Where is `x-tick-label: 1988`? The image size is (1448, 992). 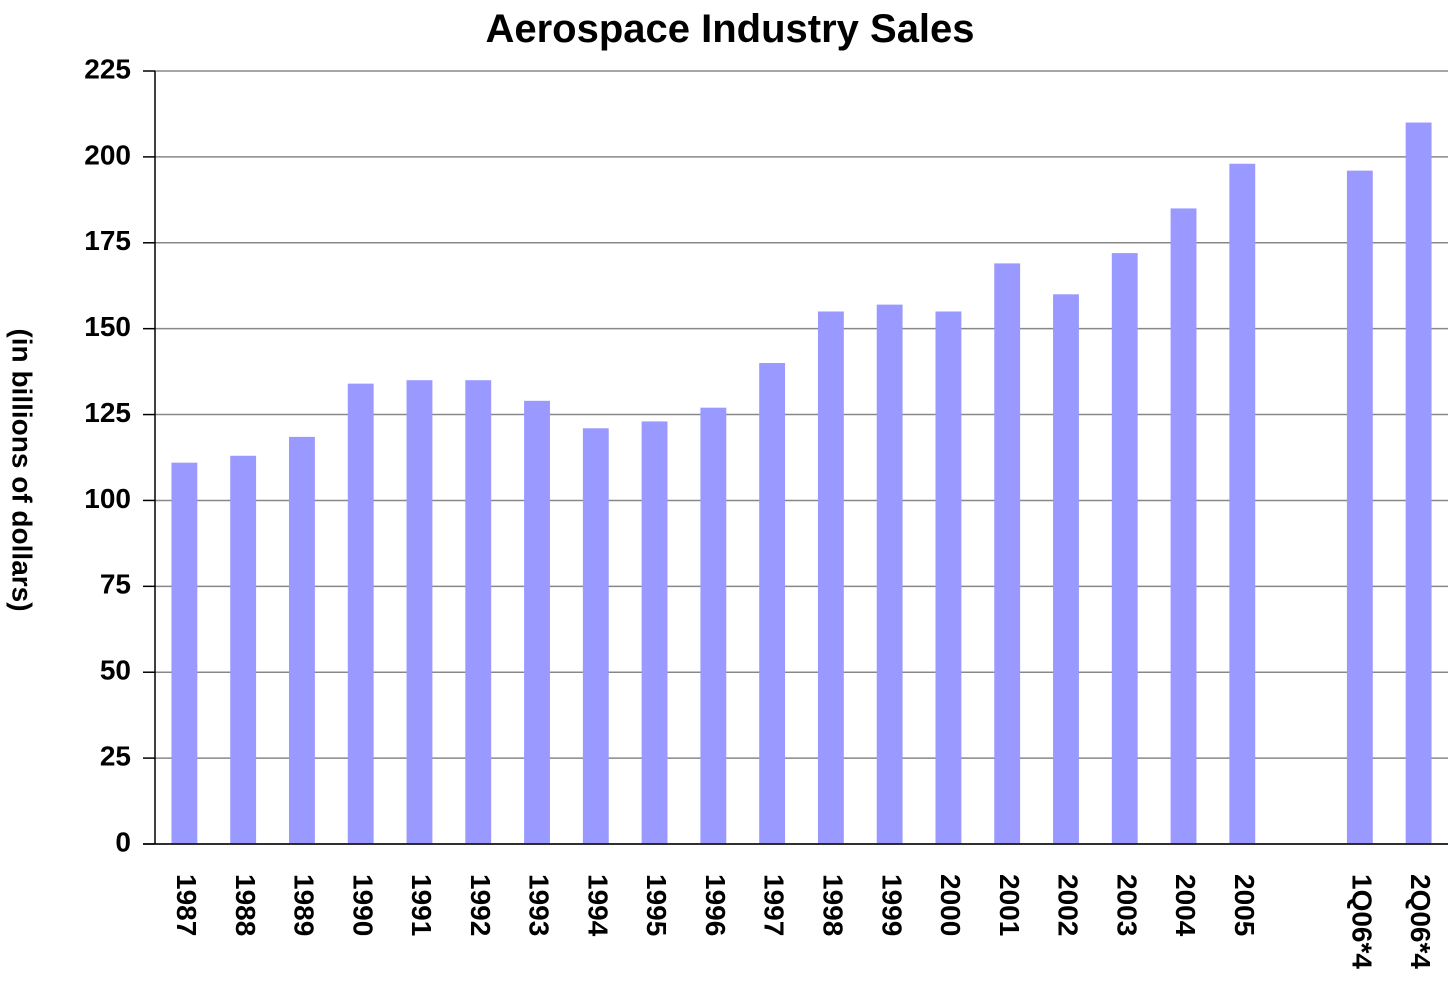
x-tick-label: 1988 is located at coordinates (245, 905).